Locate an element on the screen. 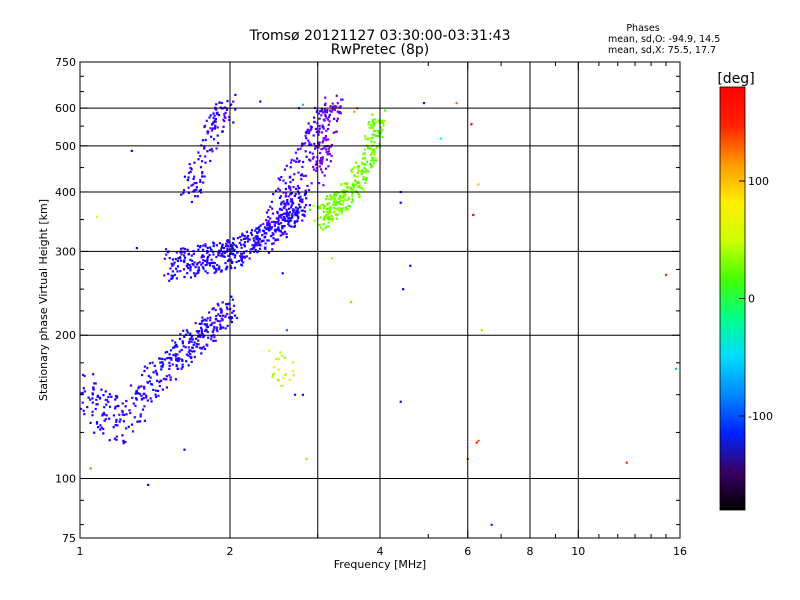  x-tick-label: 2 is located at coordinates (230, 551).